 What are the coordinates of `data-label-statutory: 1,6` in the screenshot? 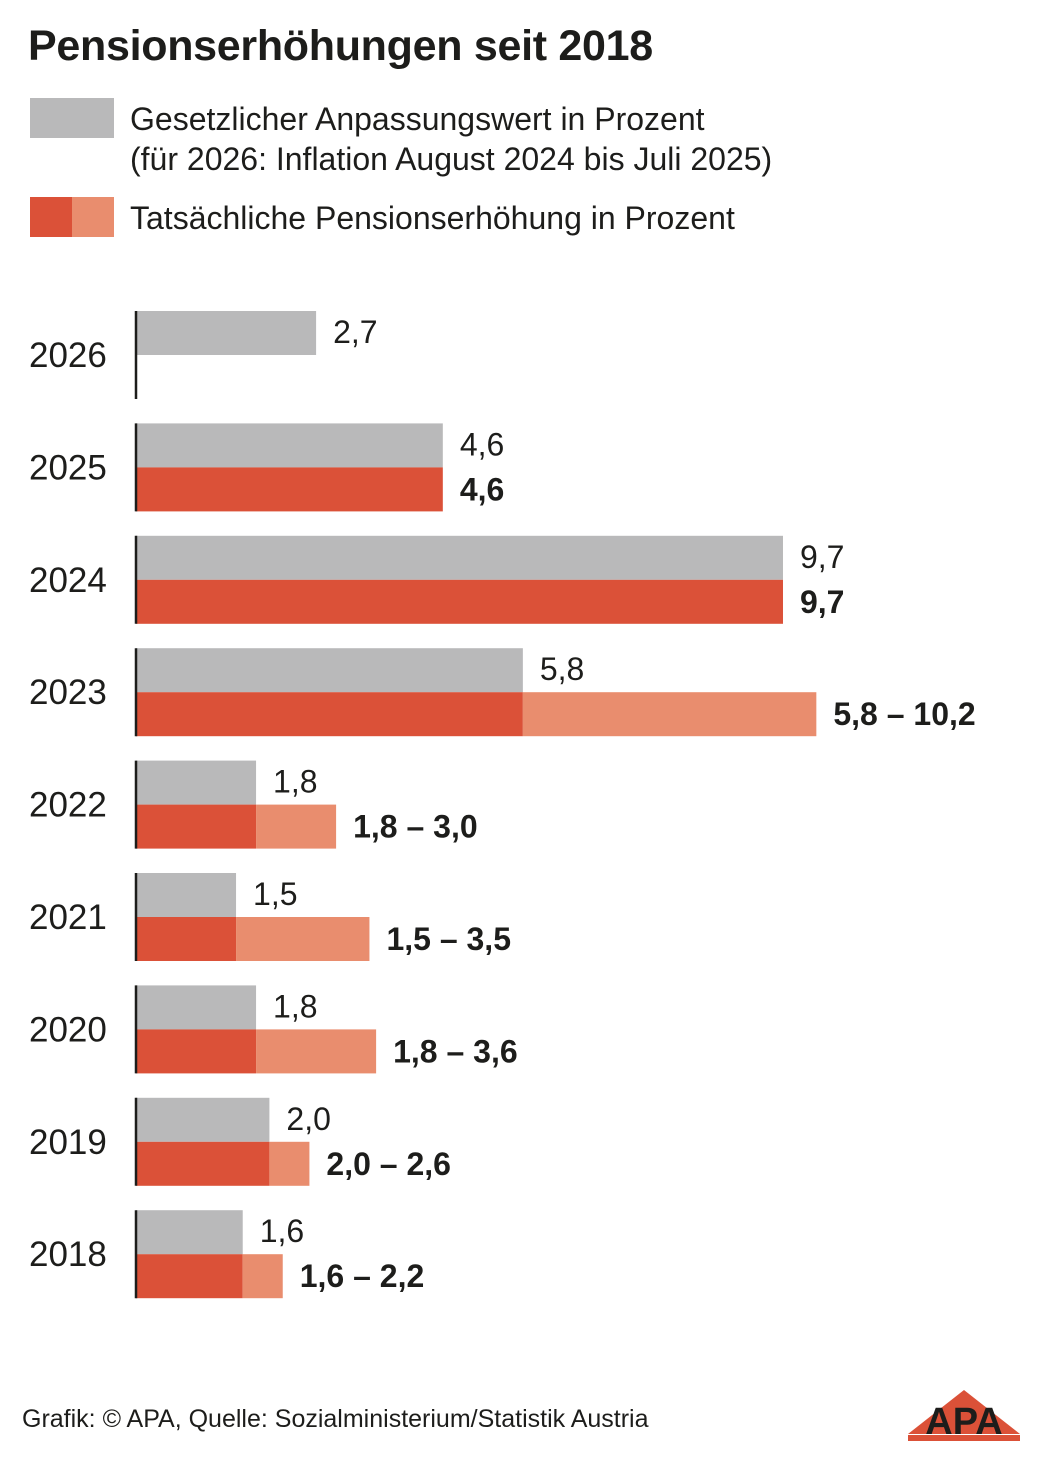 It's located at (282, 1231).